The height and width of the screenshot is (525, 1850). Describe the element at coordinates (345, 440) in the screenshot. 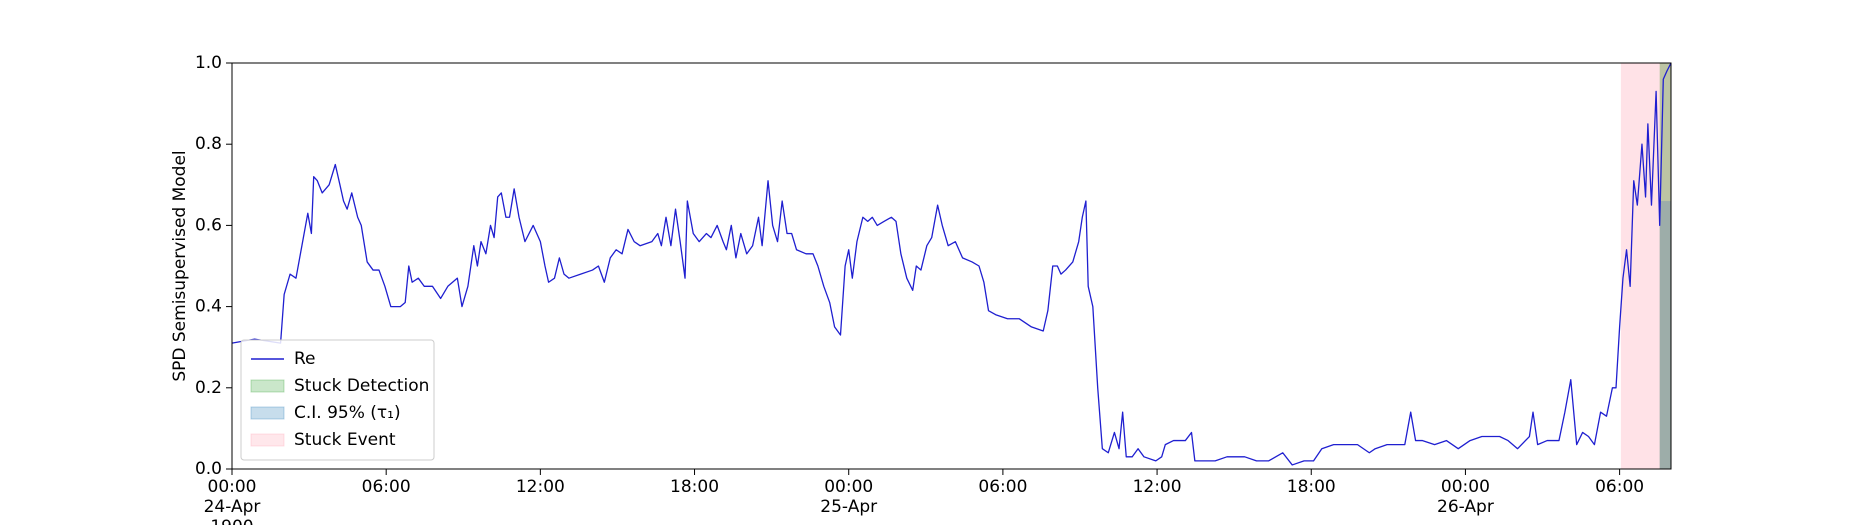

I see `legend-label: Stuck Event` at that location.